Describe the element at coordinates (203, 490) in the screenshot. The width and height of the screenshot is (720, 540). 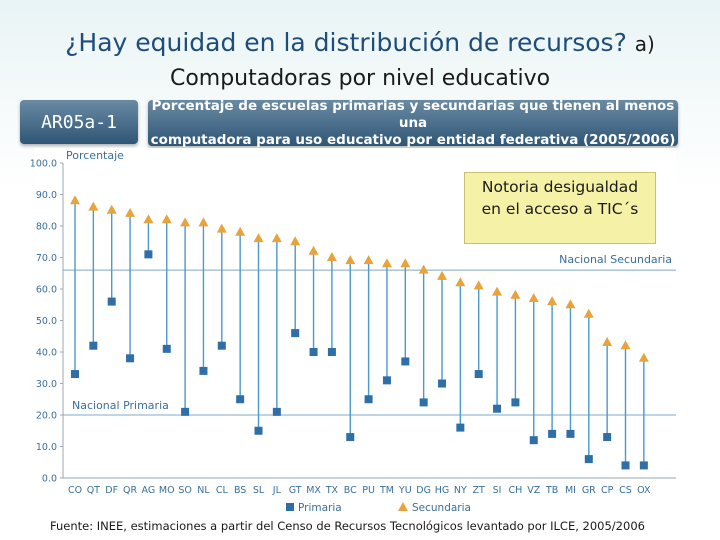
I see `x-tick-label: NL` at that location.